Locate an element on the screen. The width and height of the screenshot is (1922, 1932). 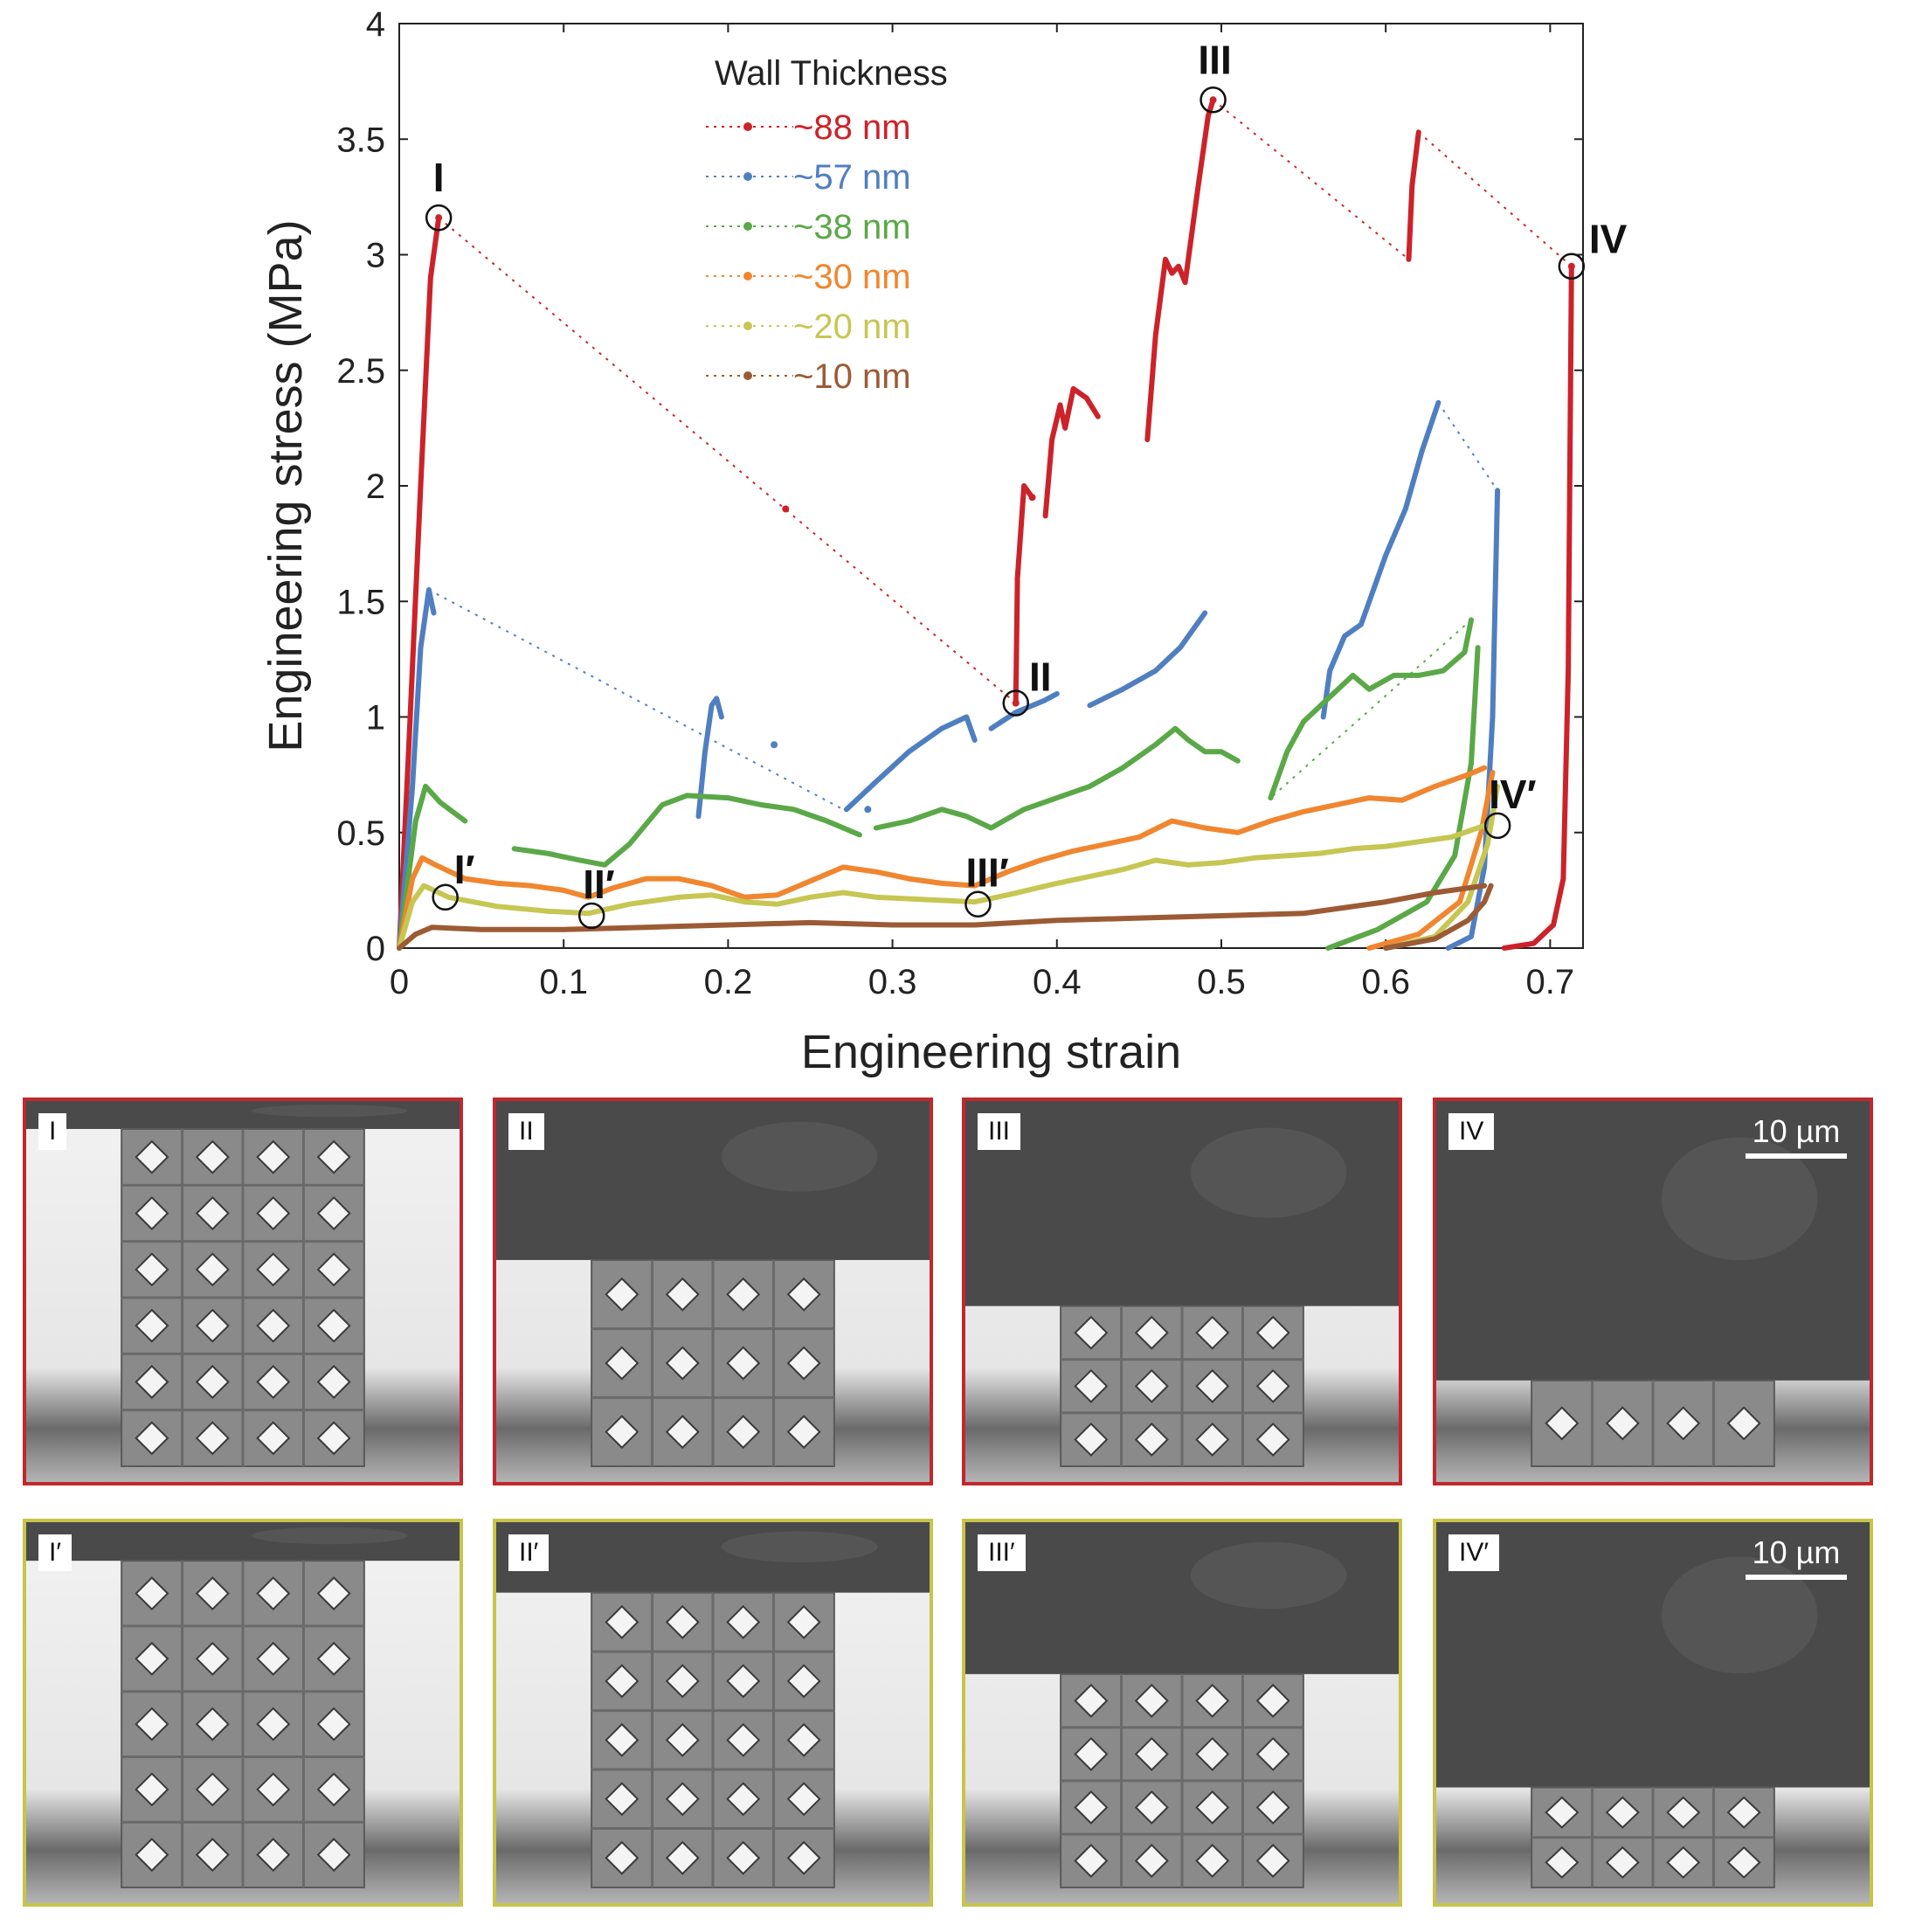
y-tick-label: 4 is located at coordinates (375, 24).